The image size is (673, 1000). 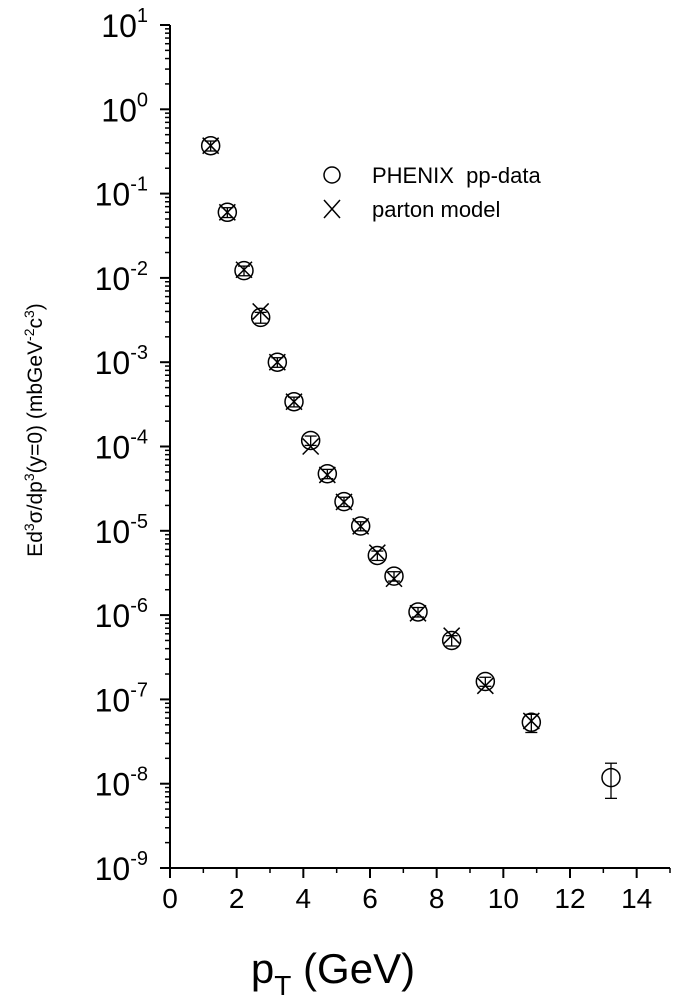 I want to click on x-tick-label: 4, so click(x=304, y=898).